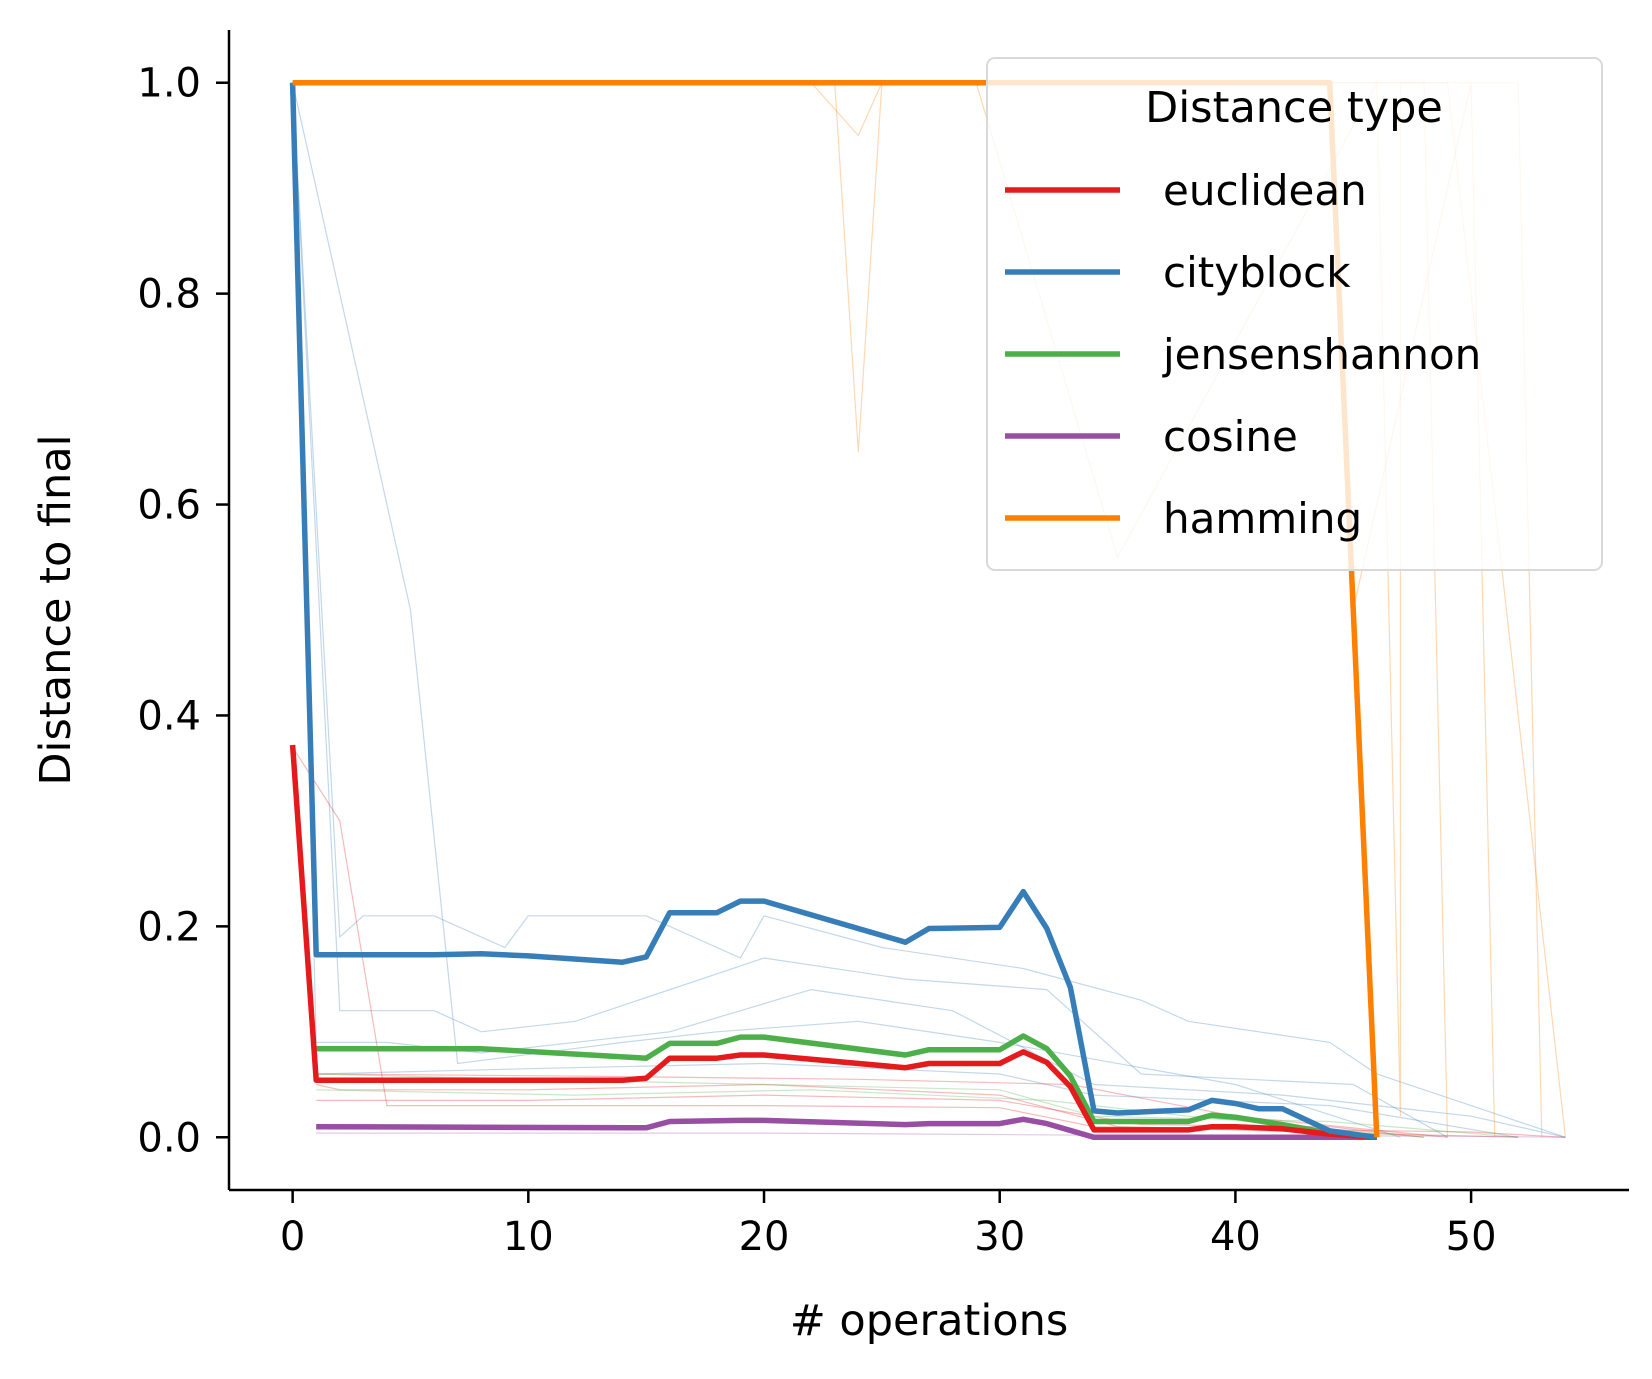 This screenshot has height=1379, width=1652. I want to click on x-tick-label: 20, so click(764, 1237).